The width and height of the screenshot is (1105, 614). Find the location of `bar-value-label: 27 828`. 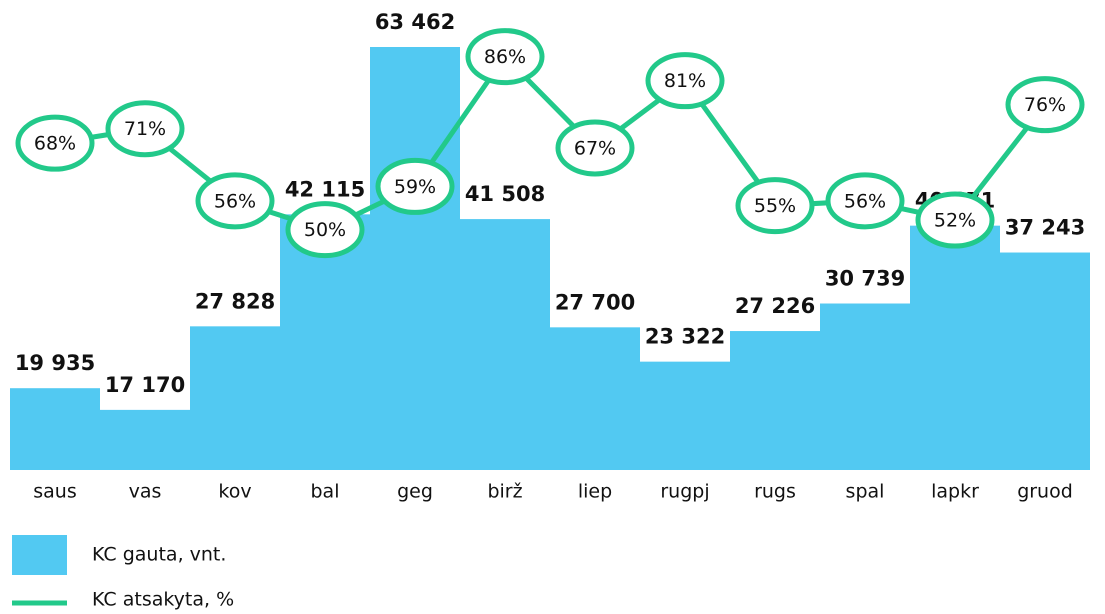

bar-value-label: 27 828 is located at coordinates (235, 301).